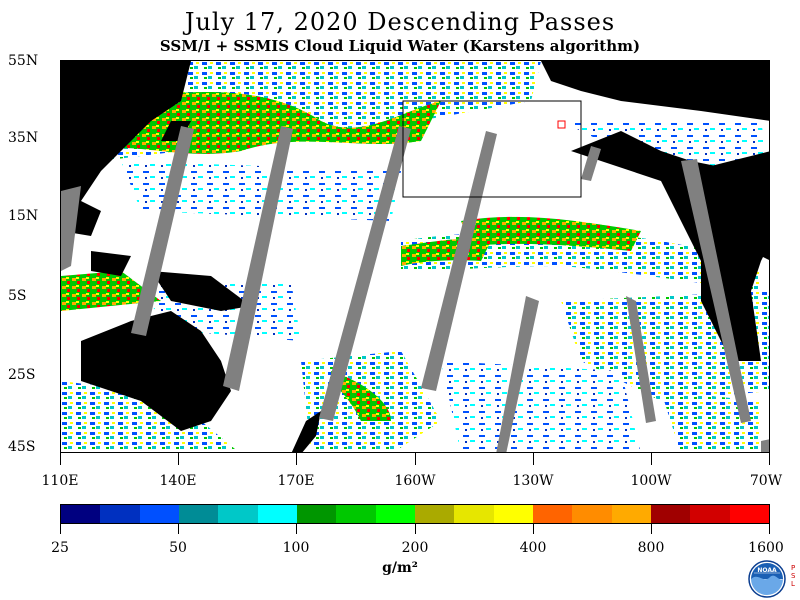 This screenshot has height=600, width=800. What do you see at coordinates (60, 548) in the screenshot?
I see `colorbar-label: 25` at bounding box center [60, 548].